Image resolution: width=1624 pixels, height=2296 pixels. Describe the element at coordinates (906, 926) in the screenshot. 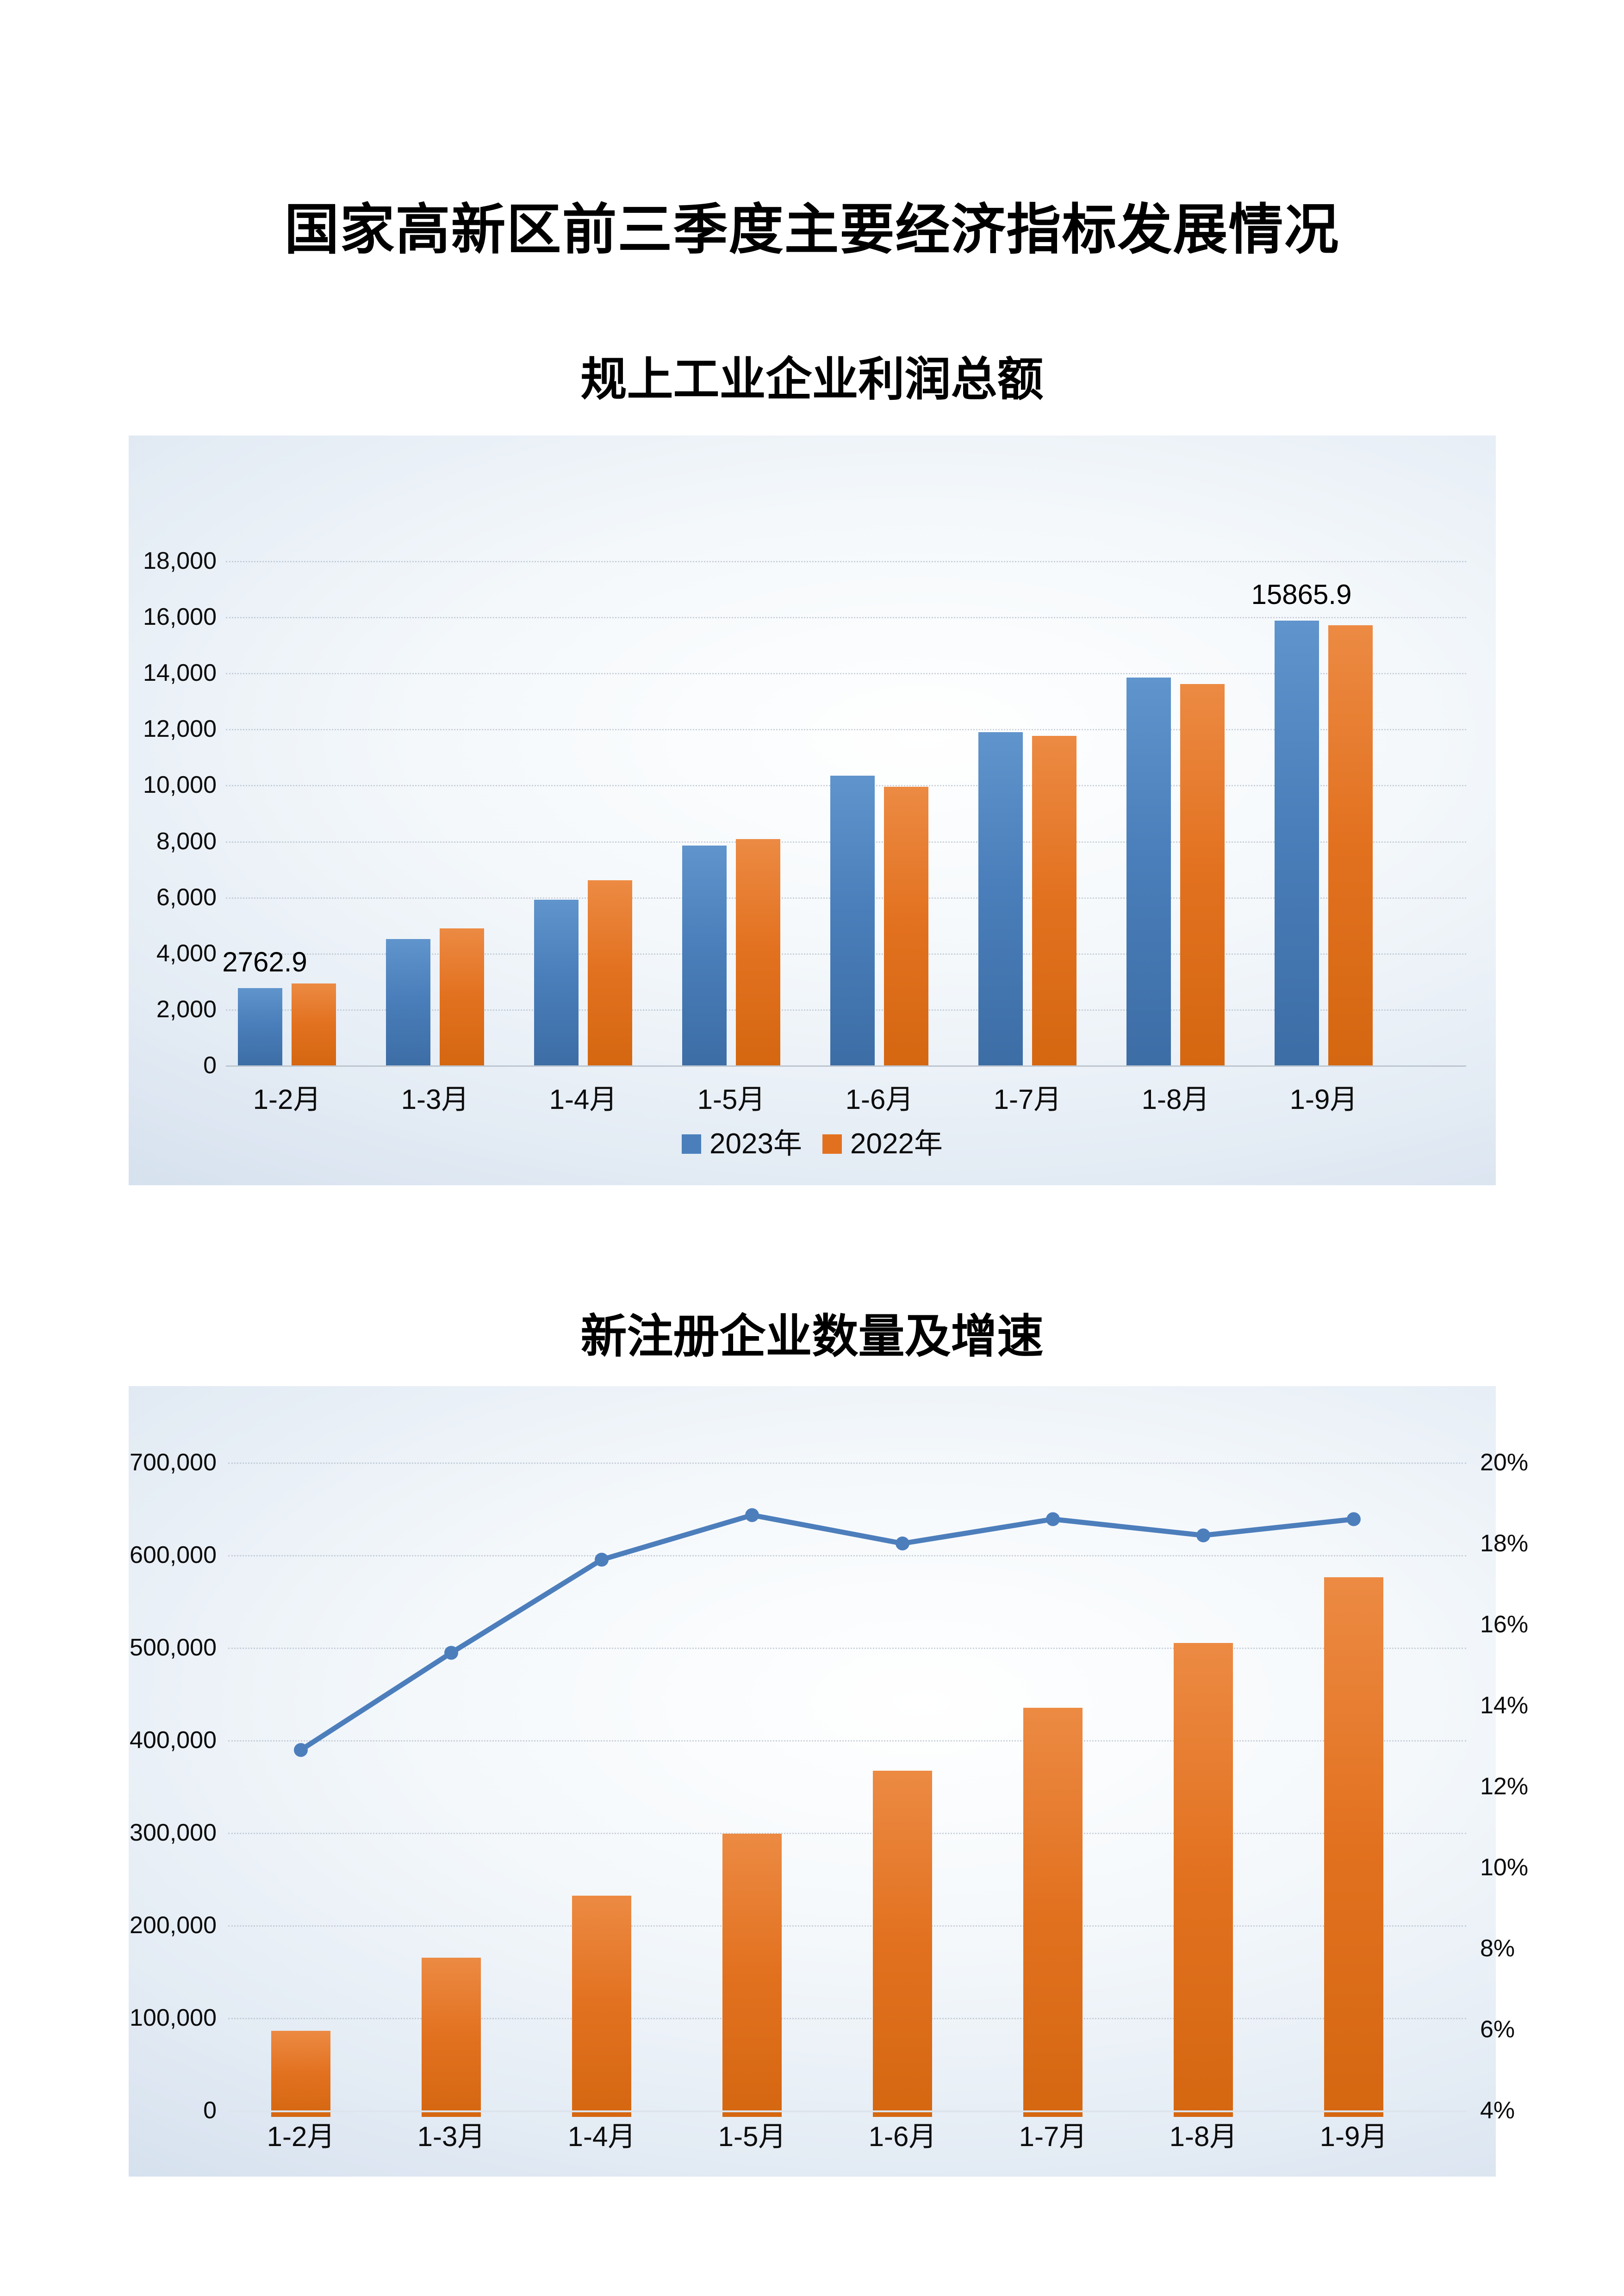

I see `bar-2022年-1-6月` at that location.